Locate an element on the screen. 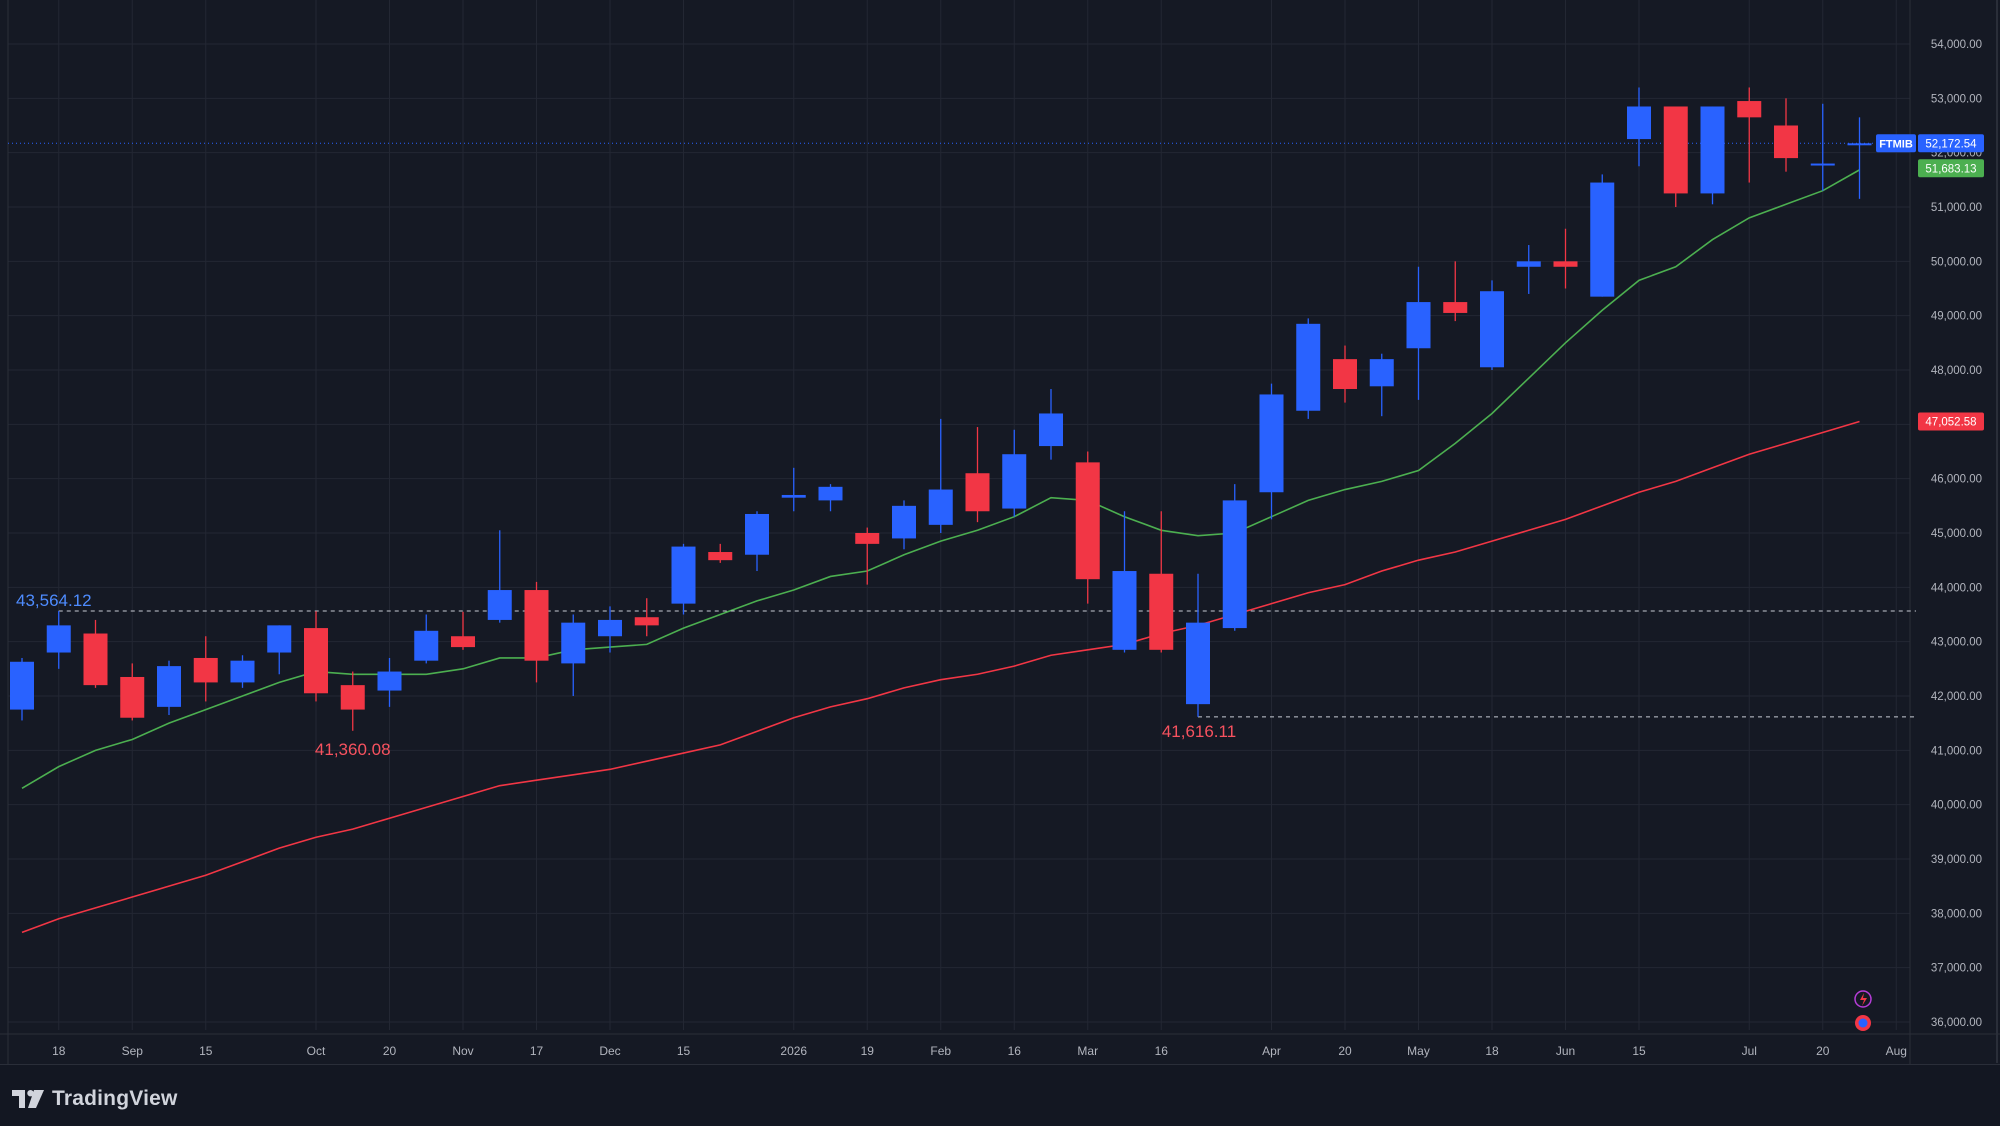 This screenshot has width=2000, height=1126. time-axis-label: Nov is located at coordinates (462, 1051).